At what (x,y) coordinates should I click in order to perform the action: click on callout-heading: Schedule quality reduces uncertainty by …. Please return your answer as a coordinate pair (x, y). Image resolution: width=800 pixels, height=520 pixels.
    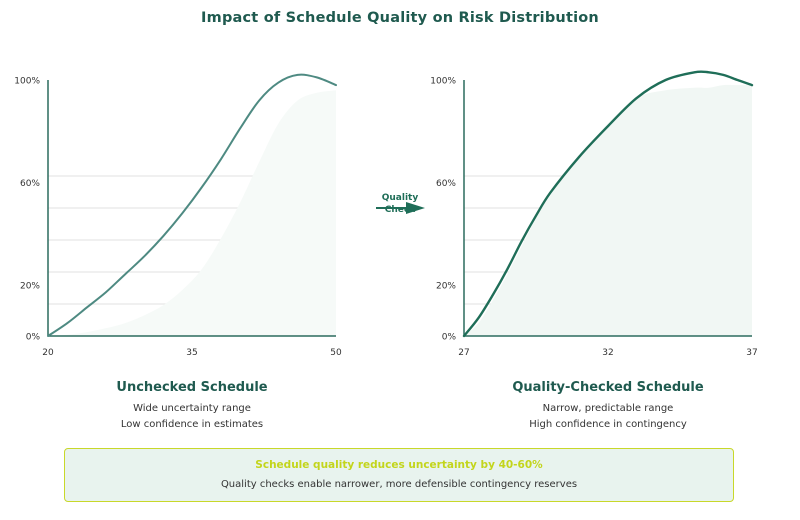
    Looking at the image, I should click on (399, 465).